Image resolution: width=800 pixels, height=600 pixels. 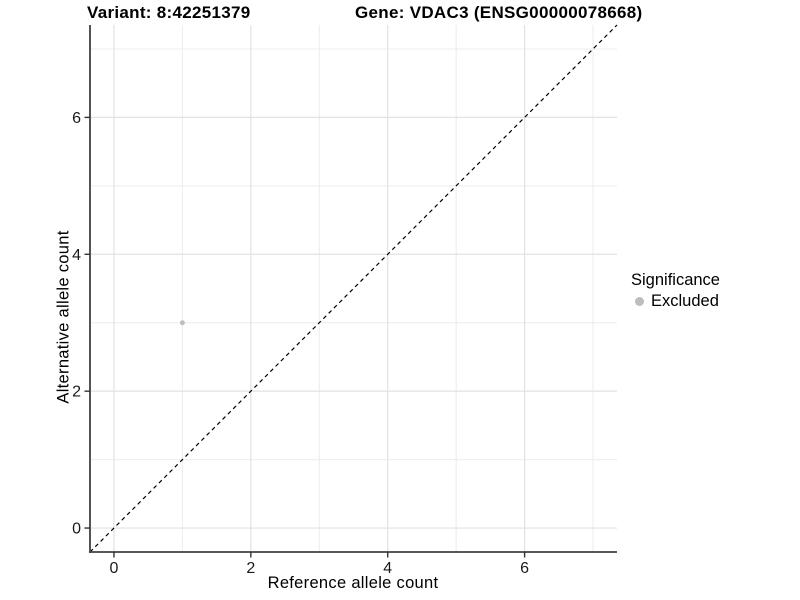 I want to click on y-axis-title: Alternative allele count, so click(x=63, y=317).